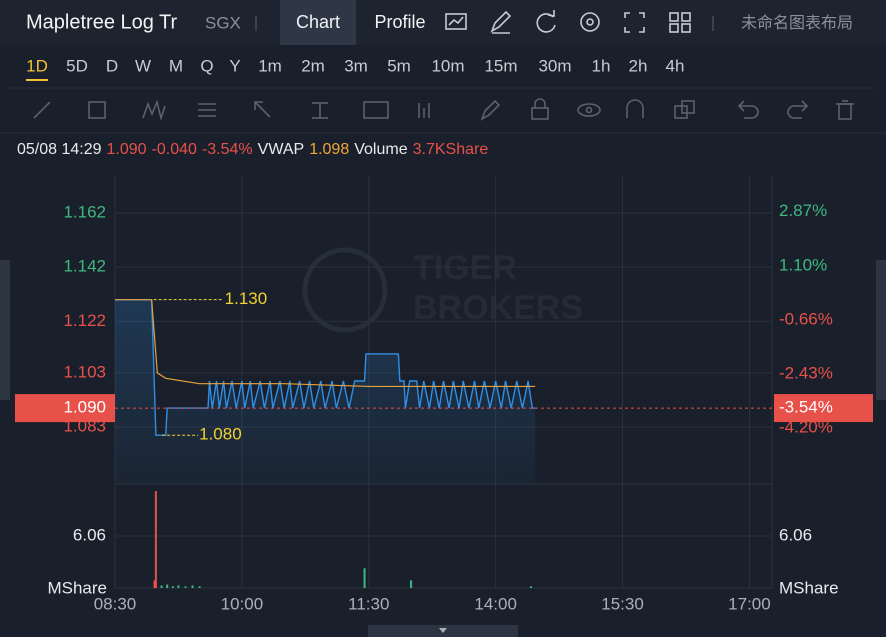 Image resolution: width=886 pixels, height=637 pixels. What do you see at coordinates (174, 149) in the screenshot?
I see `change: -0.040` at bounding box center [174, 149].